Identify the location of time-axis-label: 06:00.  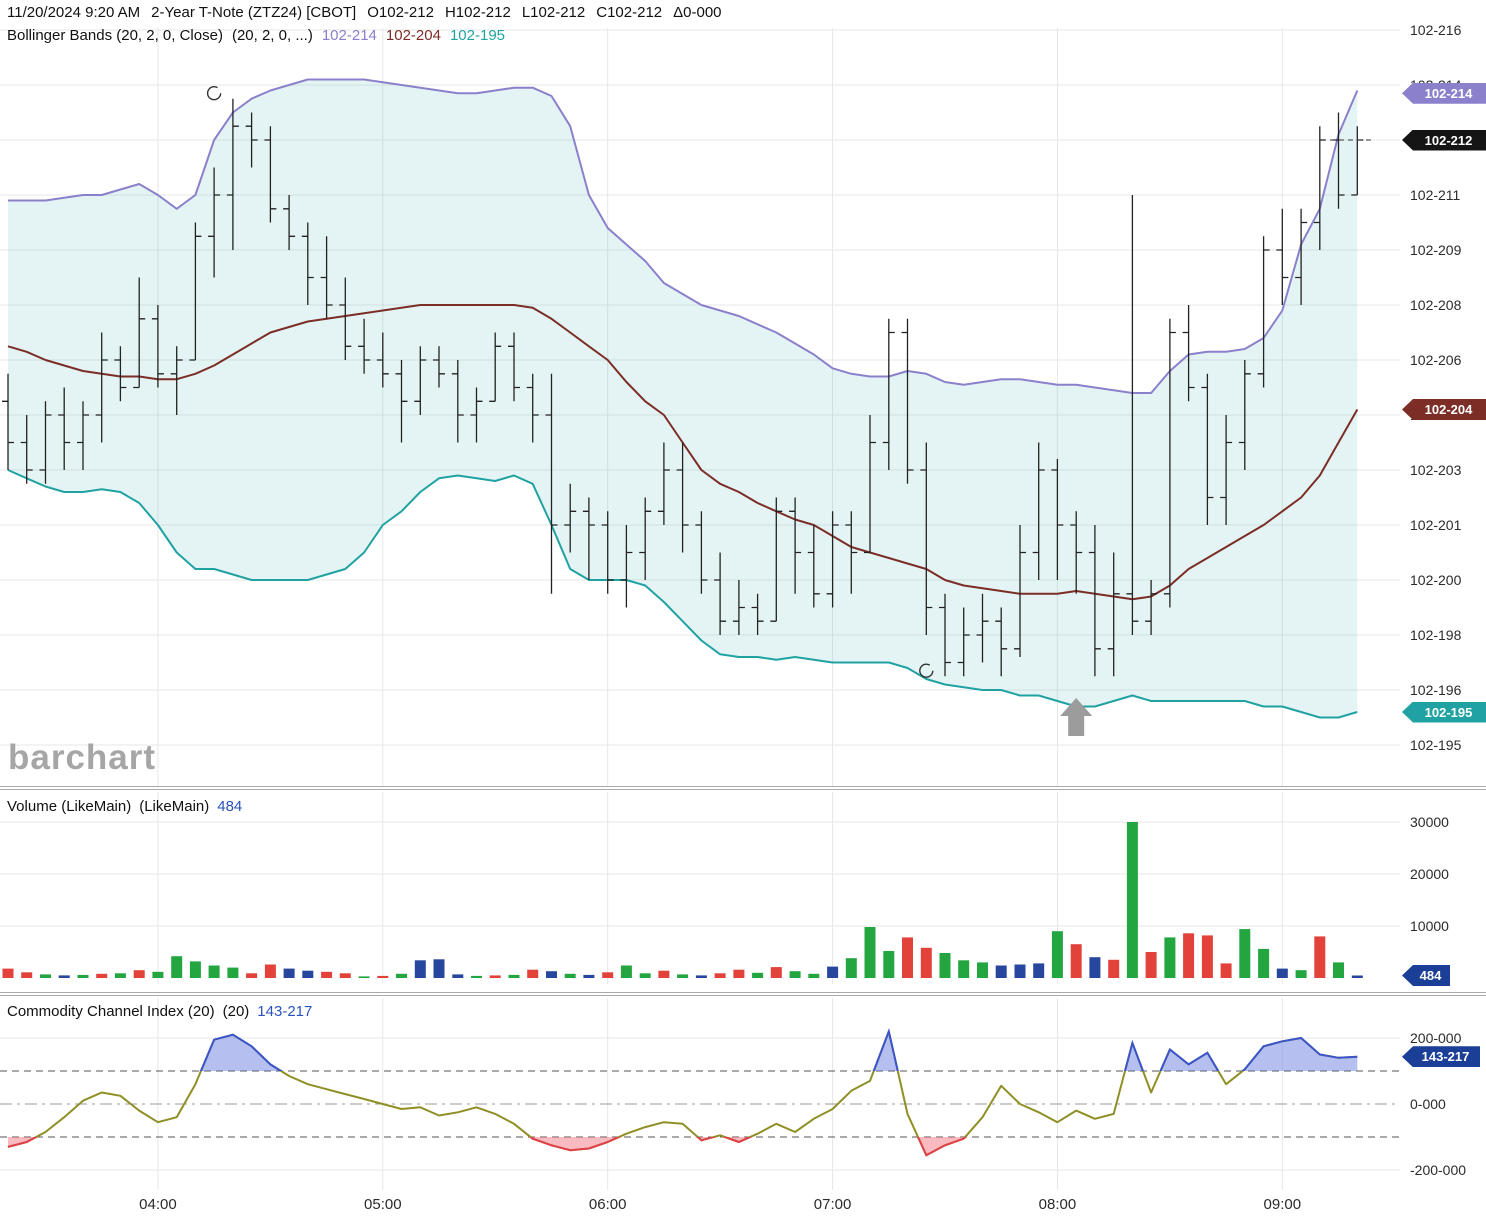
(607, 1204).